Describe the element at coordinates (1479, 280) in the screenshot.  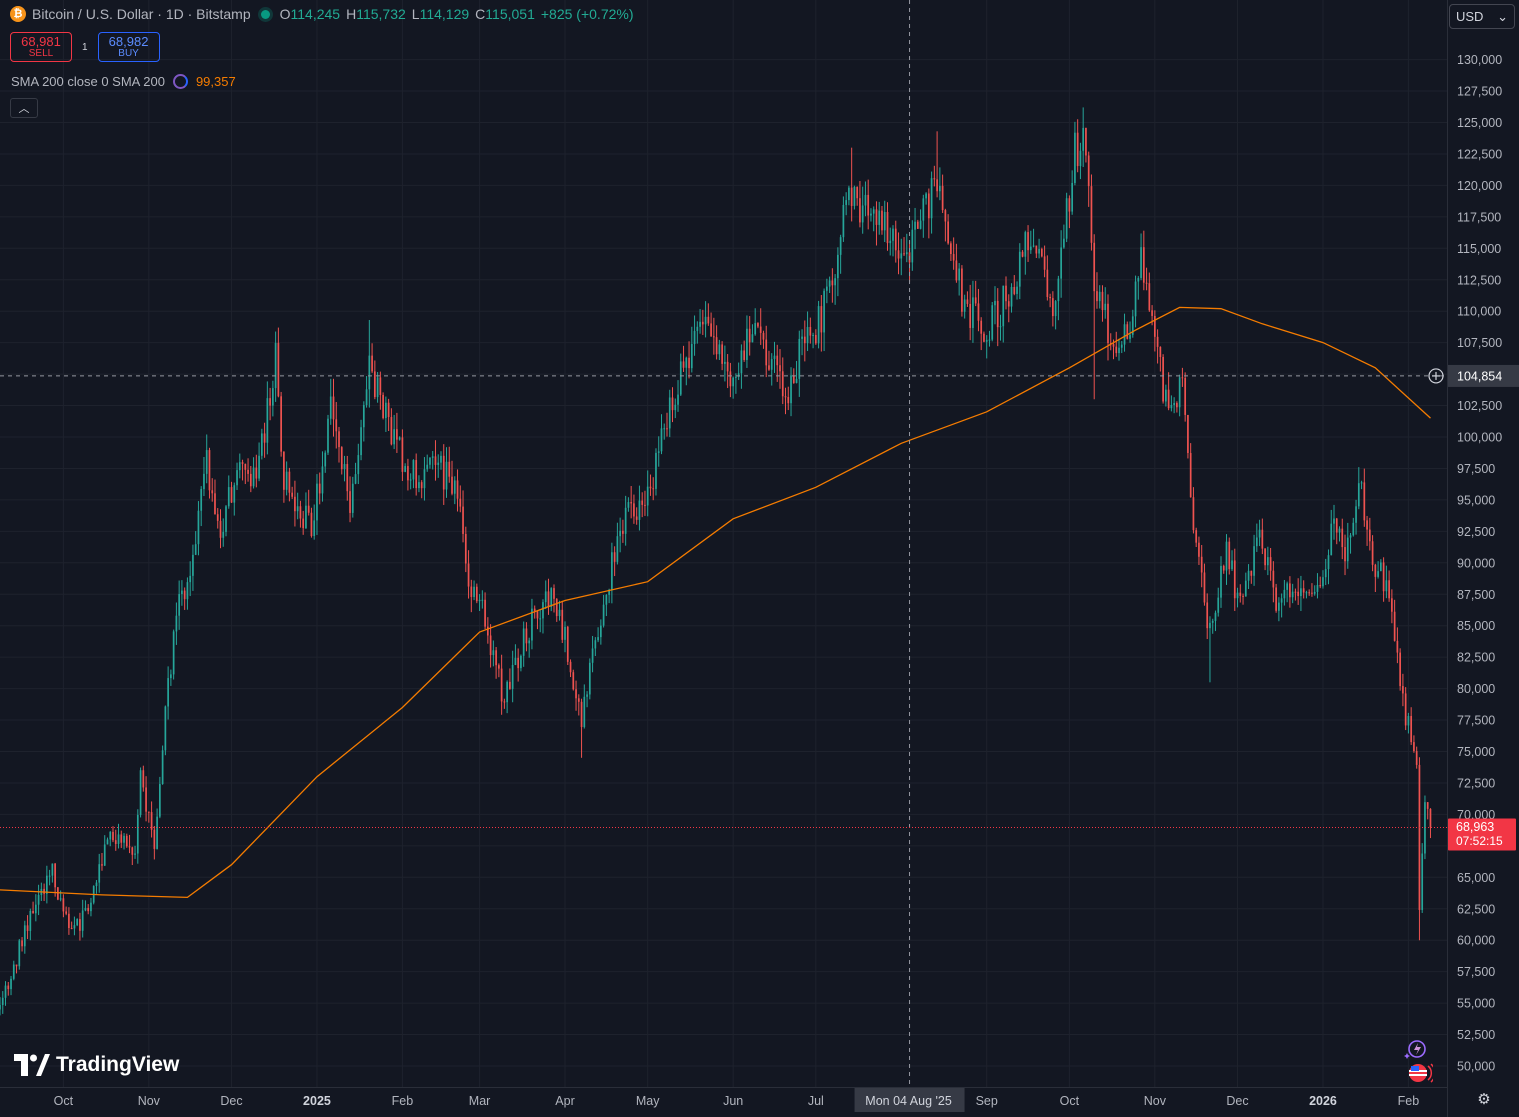
I see `price-tick-label: 112,500` at that location.